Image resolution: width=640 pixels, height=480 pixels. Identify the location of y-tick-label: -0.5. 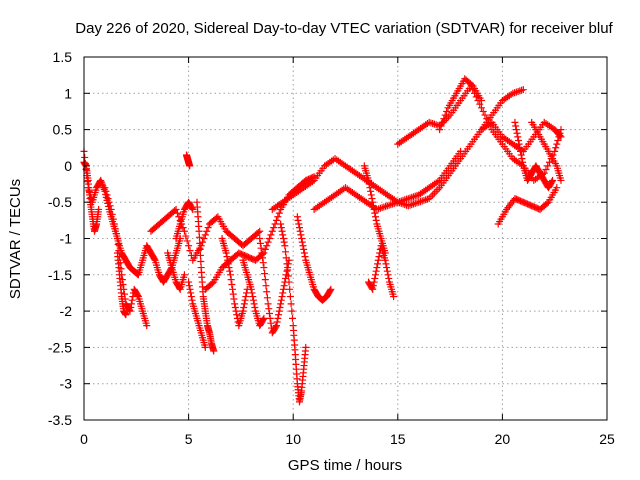
(60, 202).